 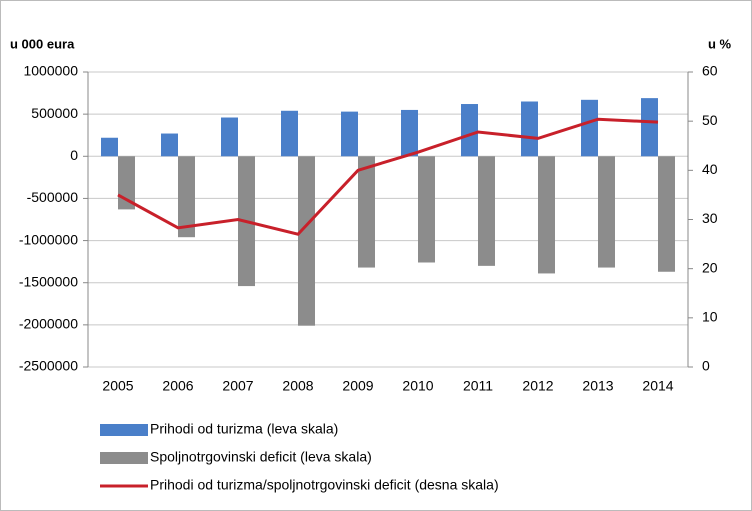 I want to click on x-tick-label: 2006, so click(x=177, y=386).